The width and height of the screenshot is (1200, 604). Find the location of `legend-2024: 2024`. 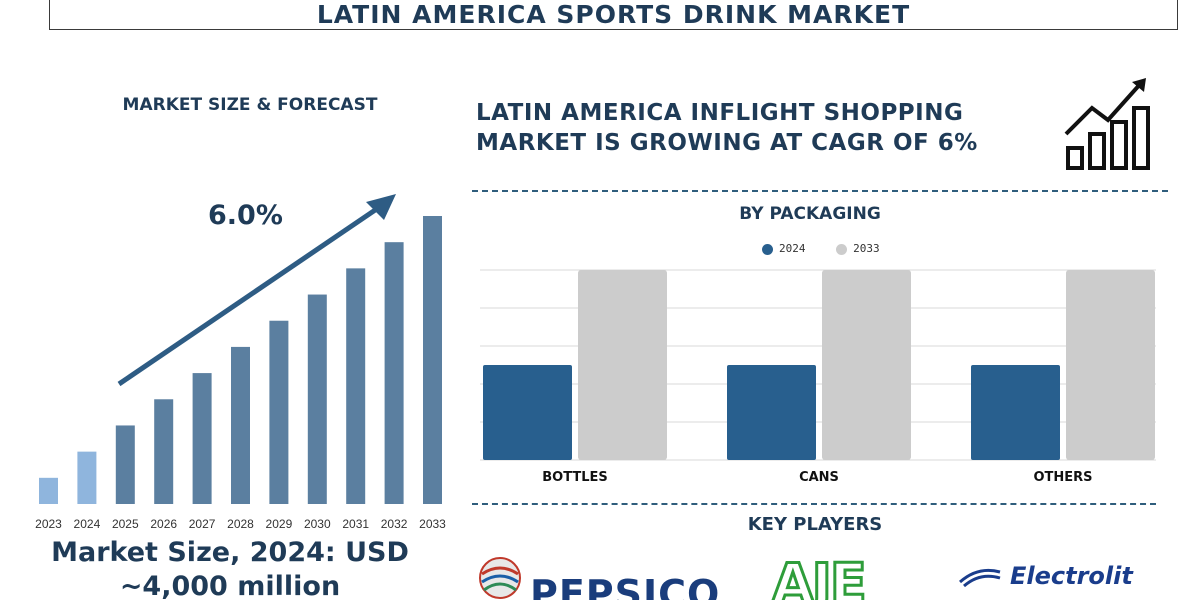

legend-2024: 2024 is located at coordinates (784, 248).